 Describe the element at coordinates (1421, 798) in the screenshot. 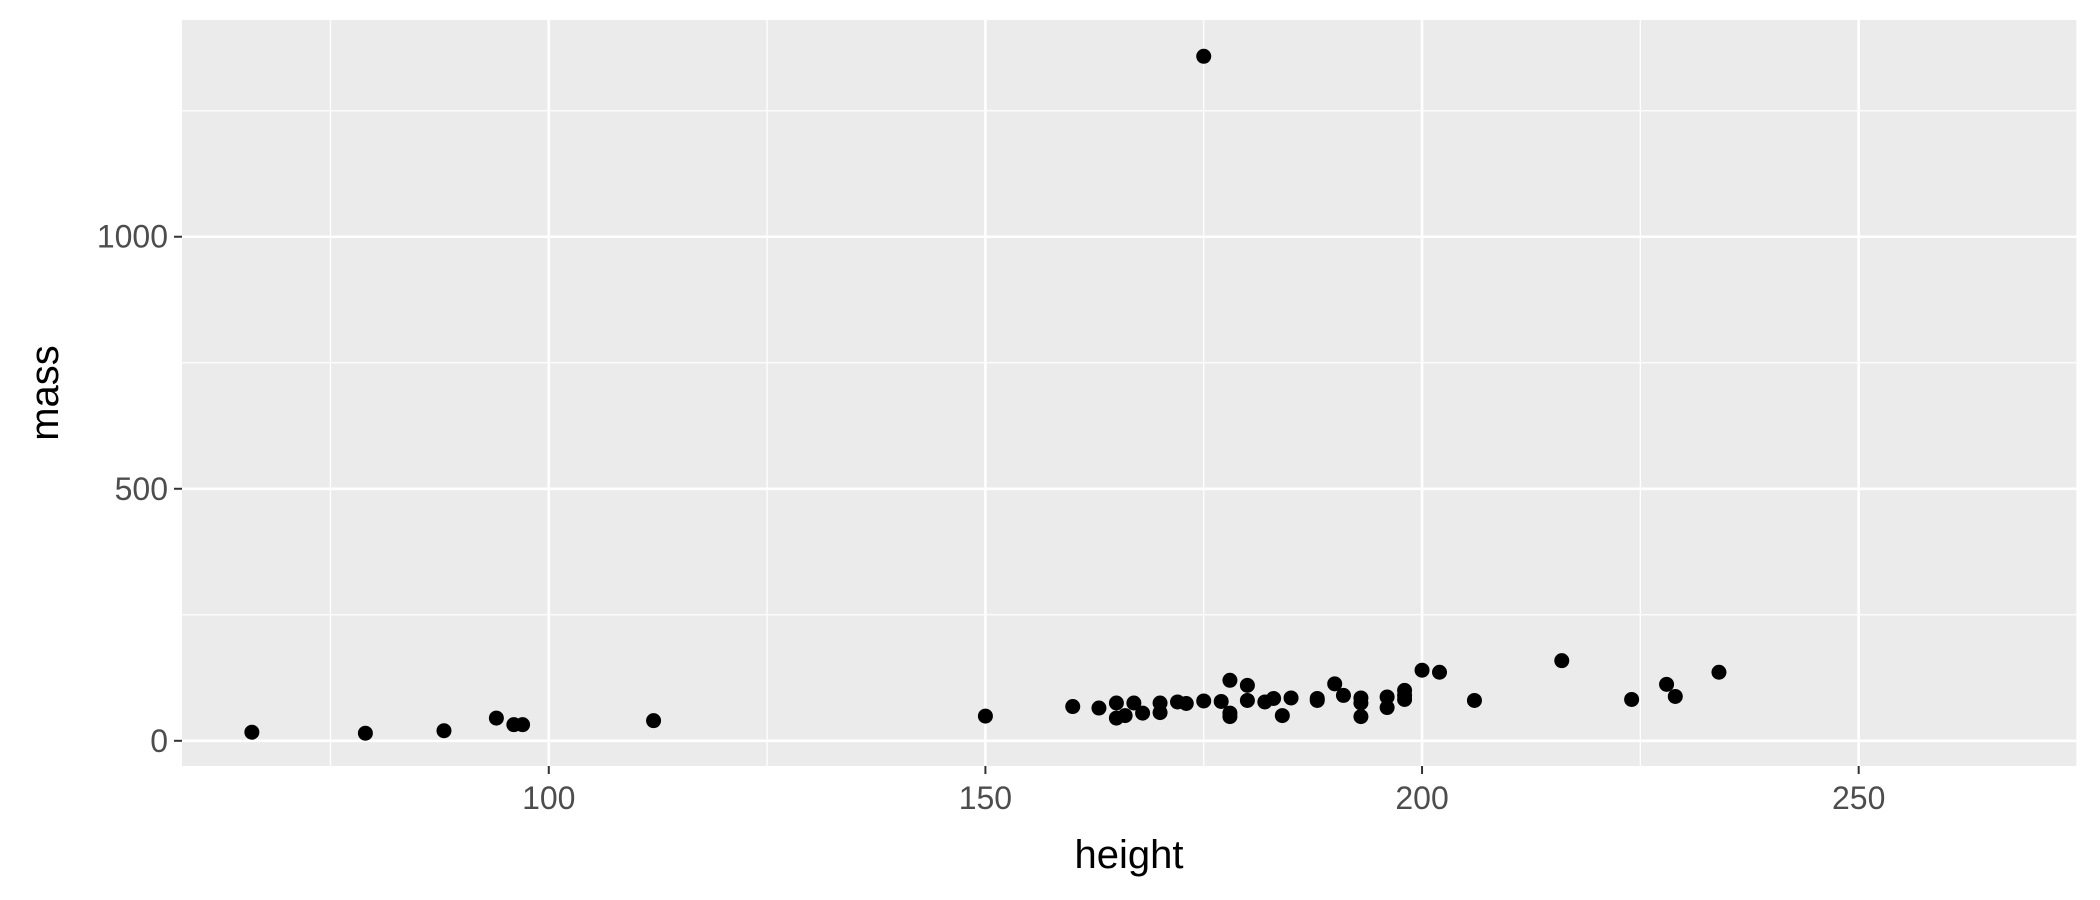

I see `x-tick-label: 200` at that location.